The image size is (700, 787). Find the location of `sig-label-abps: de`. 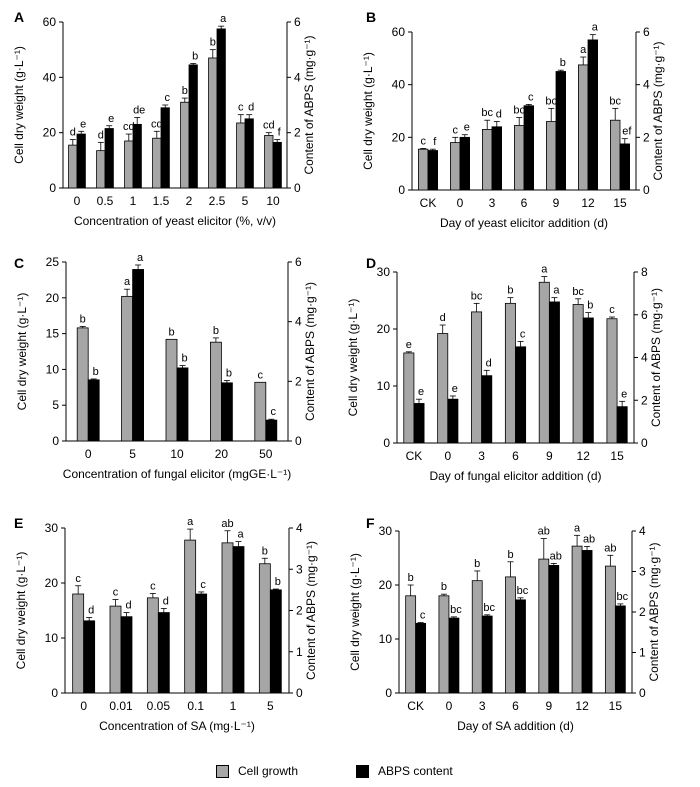

sig-label-abps: de is located at coordinates (139, 110).